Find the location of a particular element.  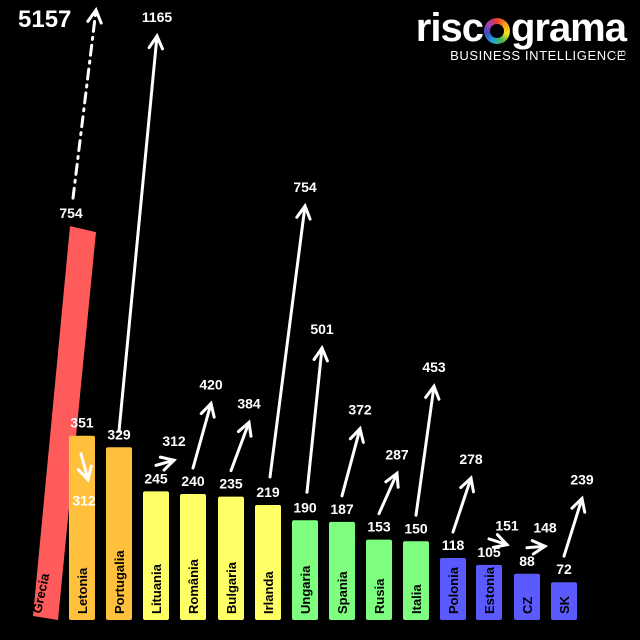

category-label: CZ is located at coordinates (527, 605).